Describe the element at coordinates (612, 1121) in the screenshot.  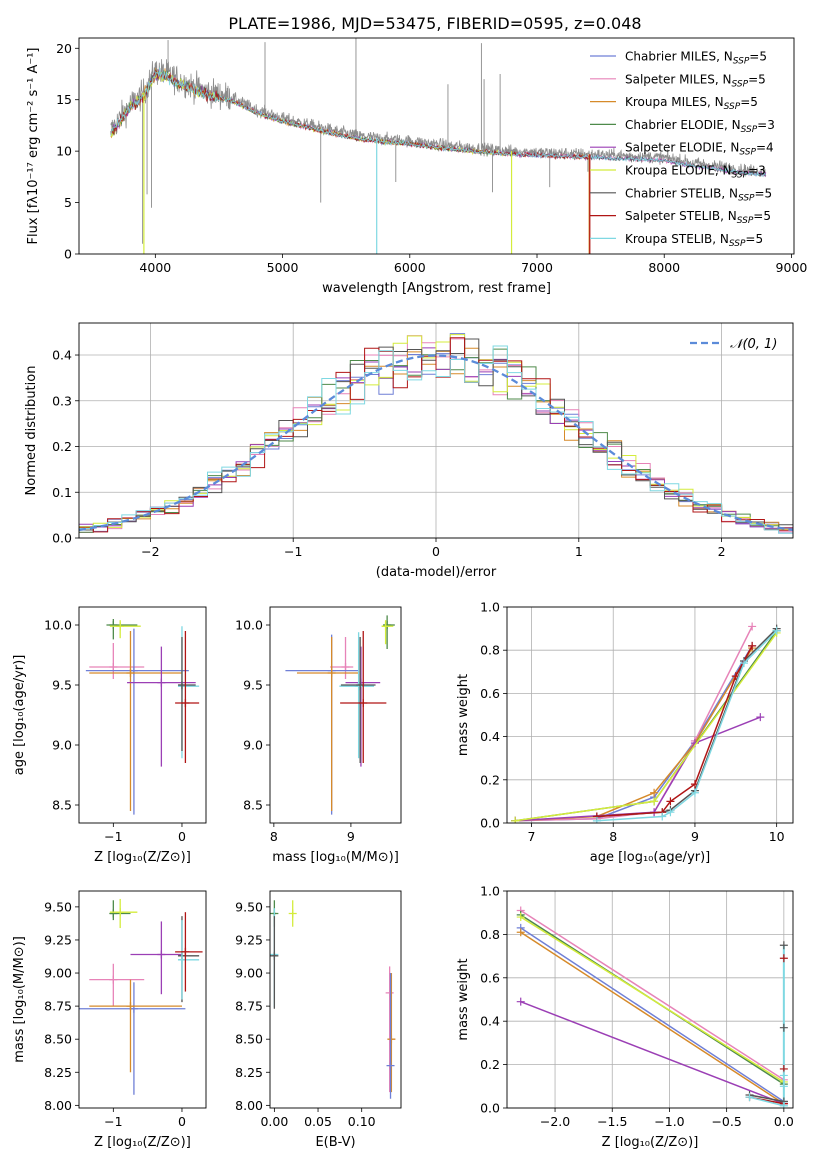
I see `weight_vs_z-xtick-label: −1.5` at that location.